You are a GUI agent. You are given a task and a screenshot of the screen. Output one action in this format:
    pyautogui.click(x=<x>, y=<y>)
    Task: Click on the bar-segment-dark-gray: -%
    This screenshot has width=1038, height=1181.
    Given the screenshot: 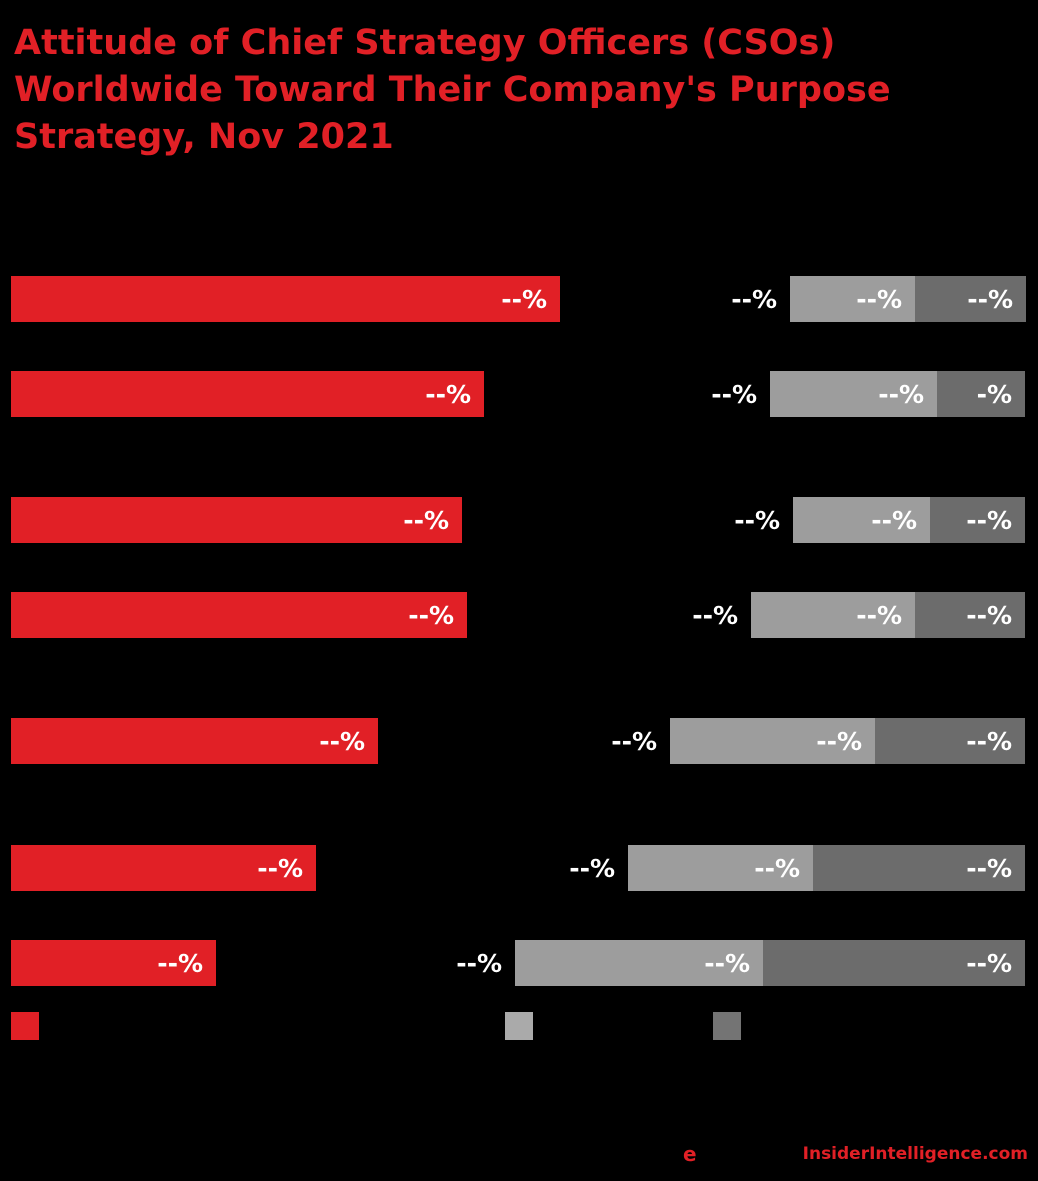 What is the action you would take?
    pyautogui.click(x=981, y=394)
    